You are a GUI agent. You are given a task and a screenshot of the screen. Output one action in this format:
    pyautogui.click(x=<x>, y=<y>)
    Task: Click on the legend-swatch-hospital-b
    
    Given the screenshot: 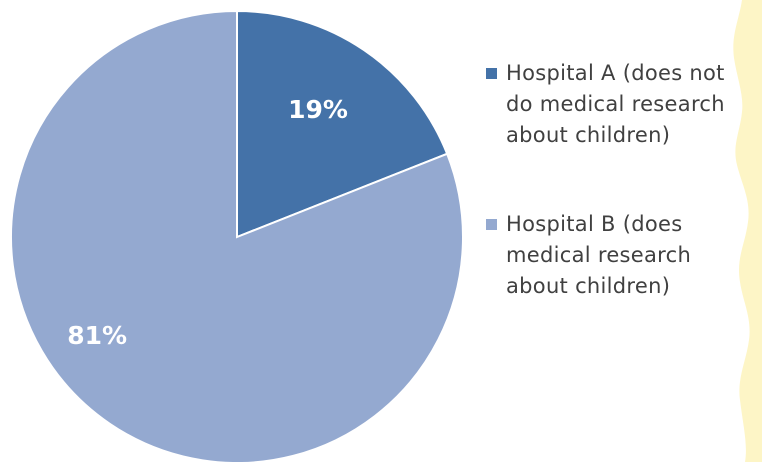 What is the action you would take?
    pyautogui.click(x=491, y=224)
    